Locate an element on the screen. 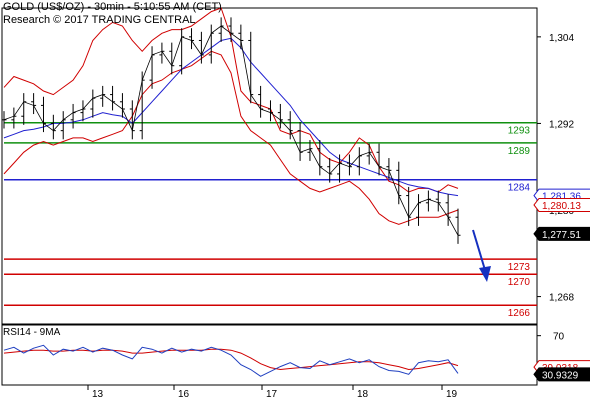 This screenshot has width=590, height=400. rsi-tag-1-text: 30.9329 is located at coordinates (560, 375).